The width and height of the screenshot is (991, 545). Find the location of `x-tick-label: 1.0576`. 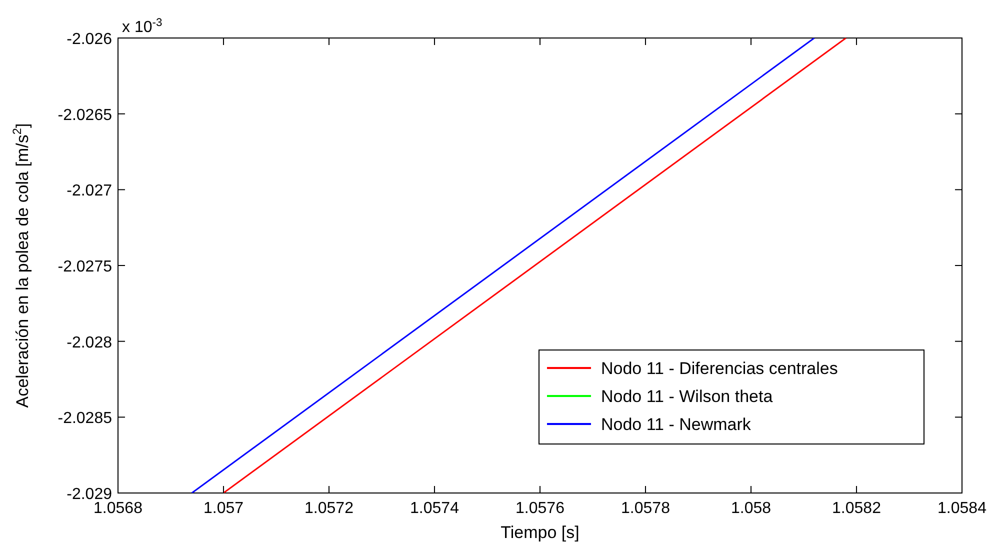

x-tick-label: 1.0576 is located at coordinates (540, 508).